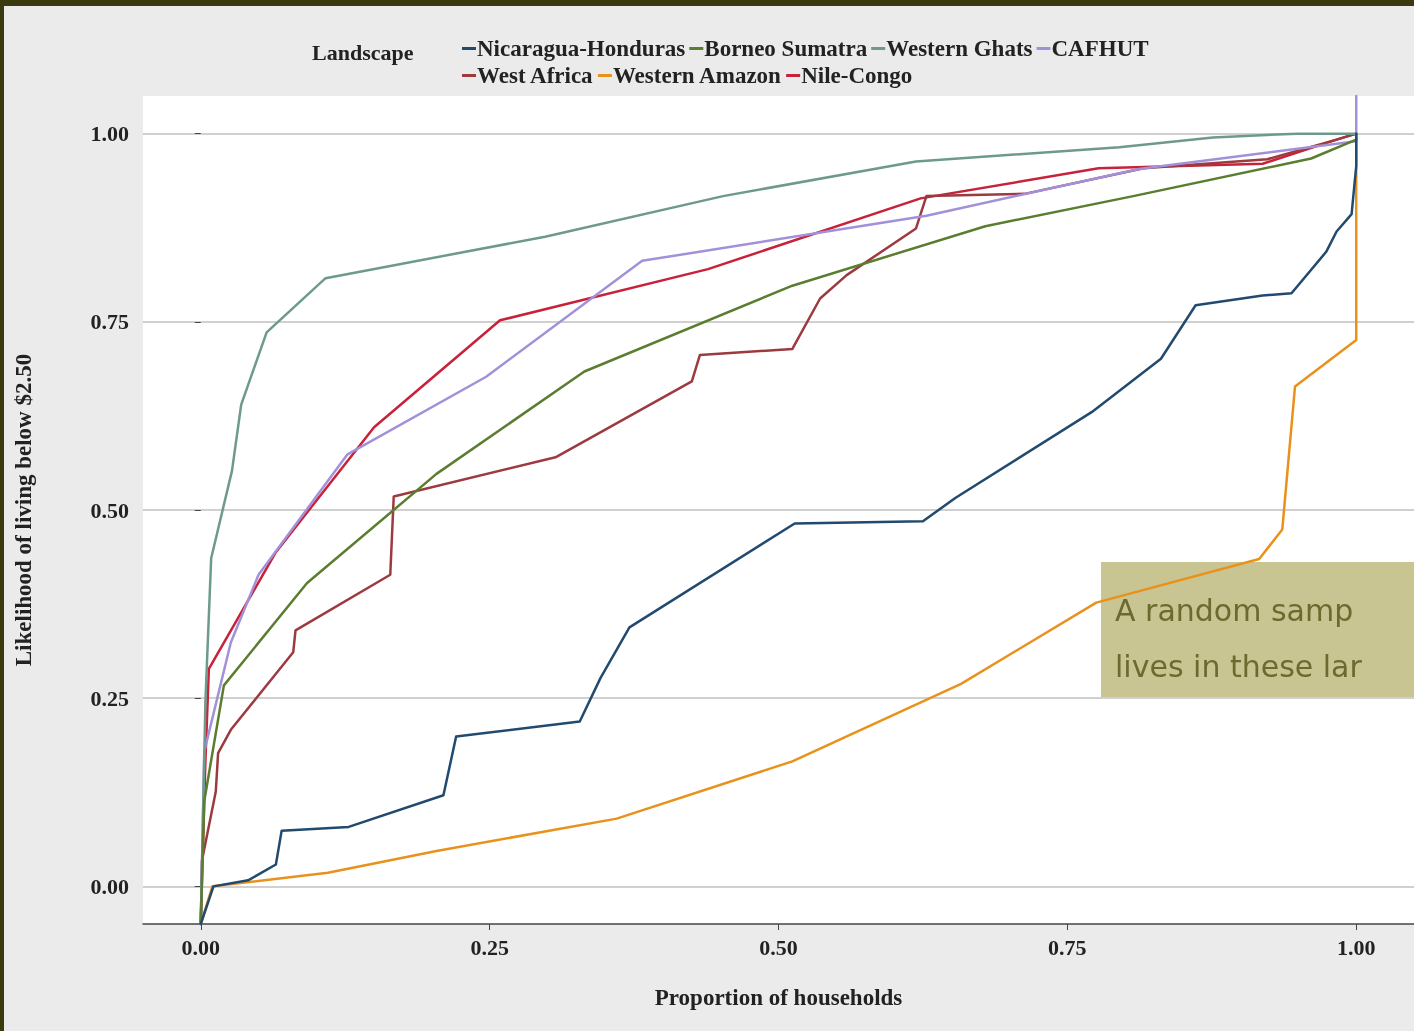 This screenshot has width=1414, height=1031. What do you see at coordinates (109, 322) in the screenshot?
I see `y-tick-label: 0.75` at bounding box center [109, 322].